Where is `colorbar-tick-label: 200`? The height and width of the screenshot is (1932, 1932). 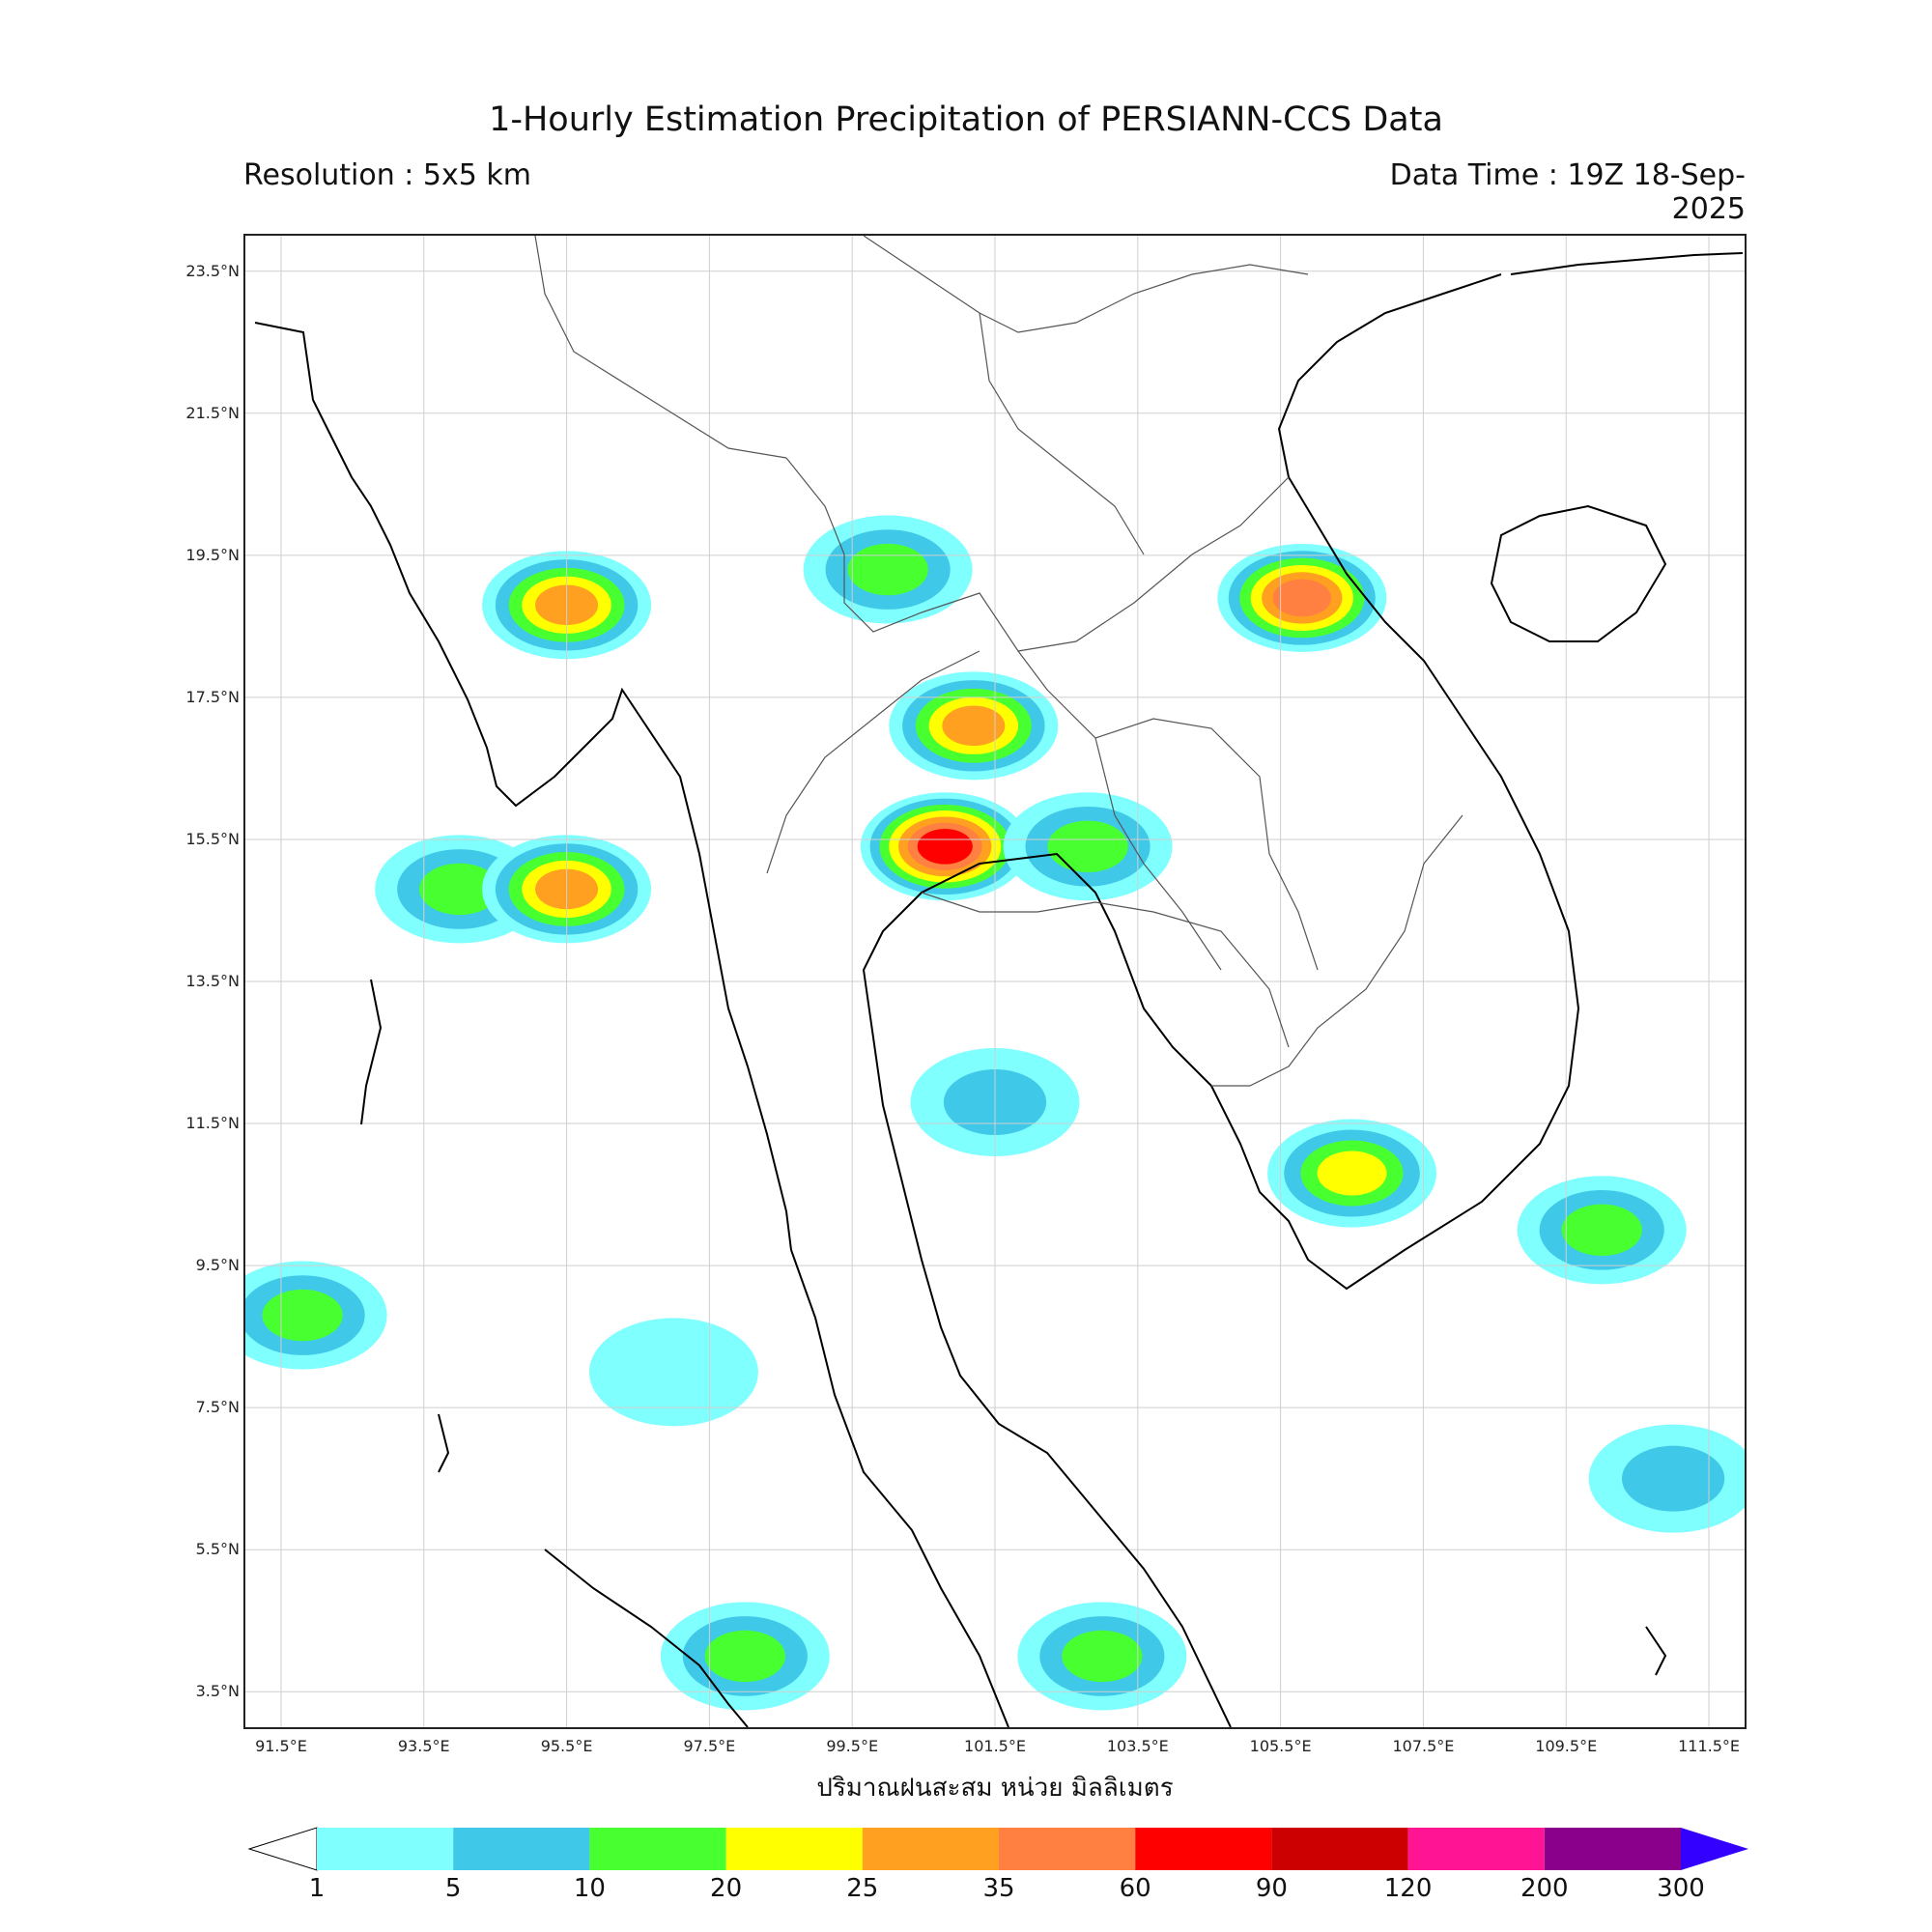
colorbar-tick-label: 200 is located at coordinates (1544, 1888).